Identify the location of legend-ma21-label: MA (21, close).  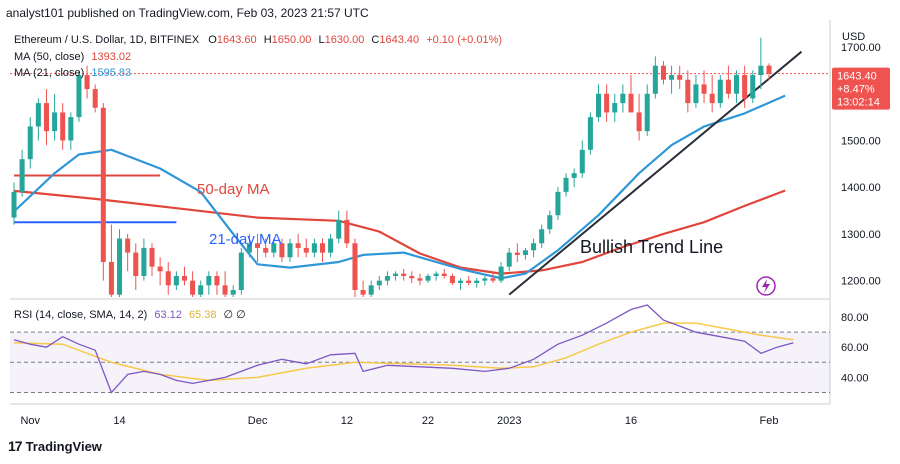
(49, 73).